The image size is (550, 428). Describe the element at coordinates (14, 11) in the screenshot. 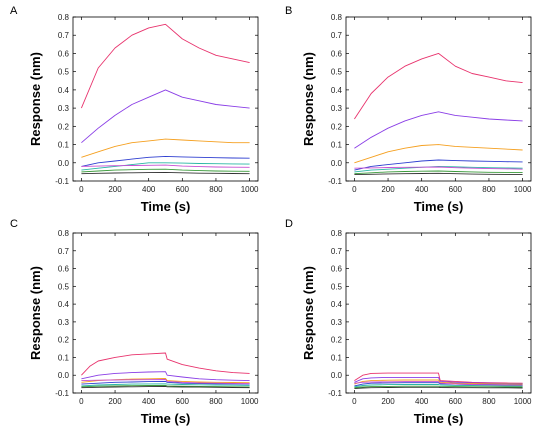

I see `panel-label: A` at that location.